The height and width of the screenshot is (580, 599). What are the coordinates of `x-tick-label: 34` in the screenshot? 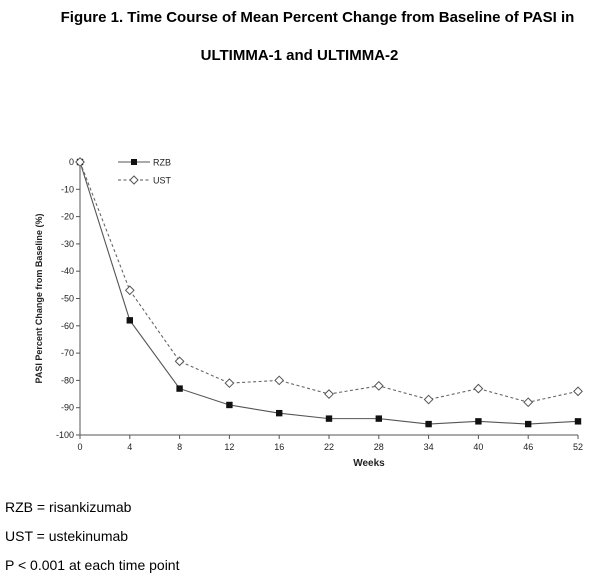 It's located at (429, 447).